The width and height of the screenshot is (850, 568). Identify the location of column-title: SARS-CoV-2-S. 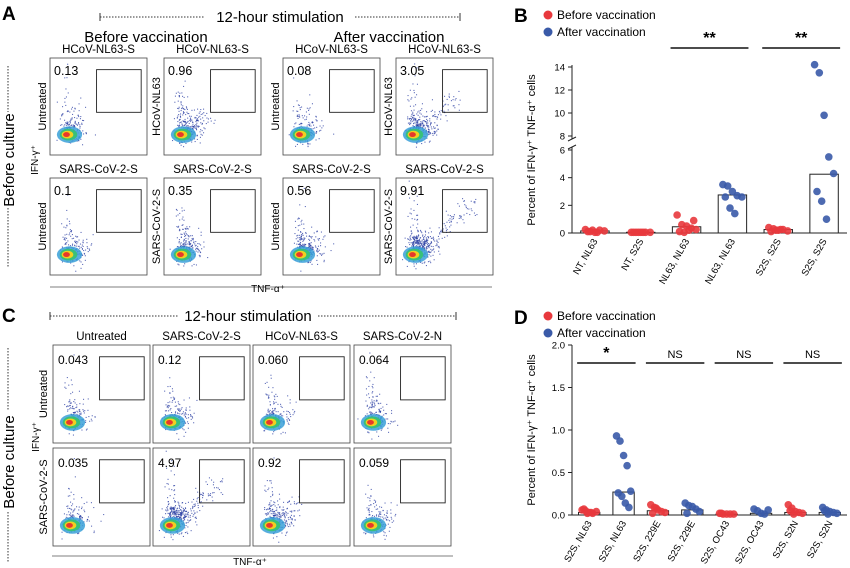
(201, 337).